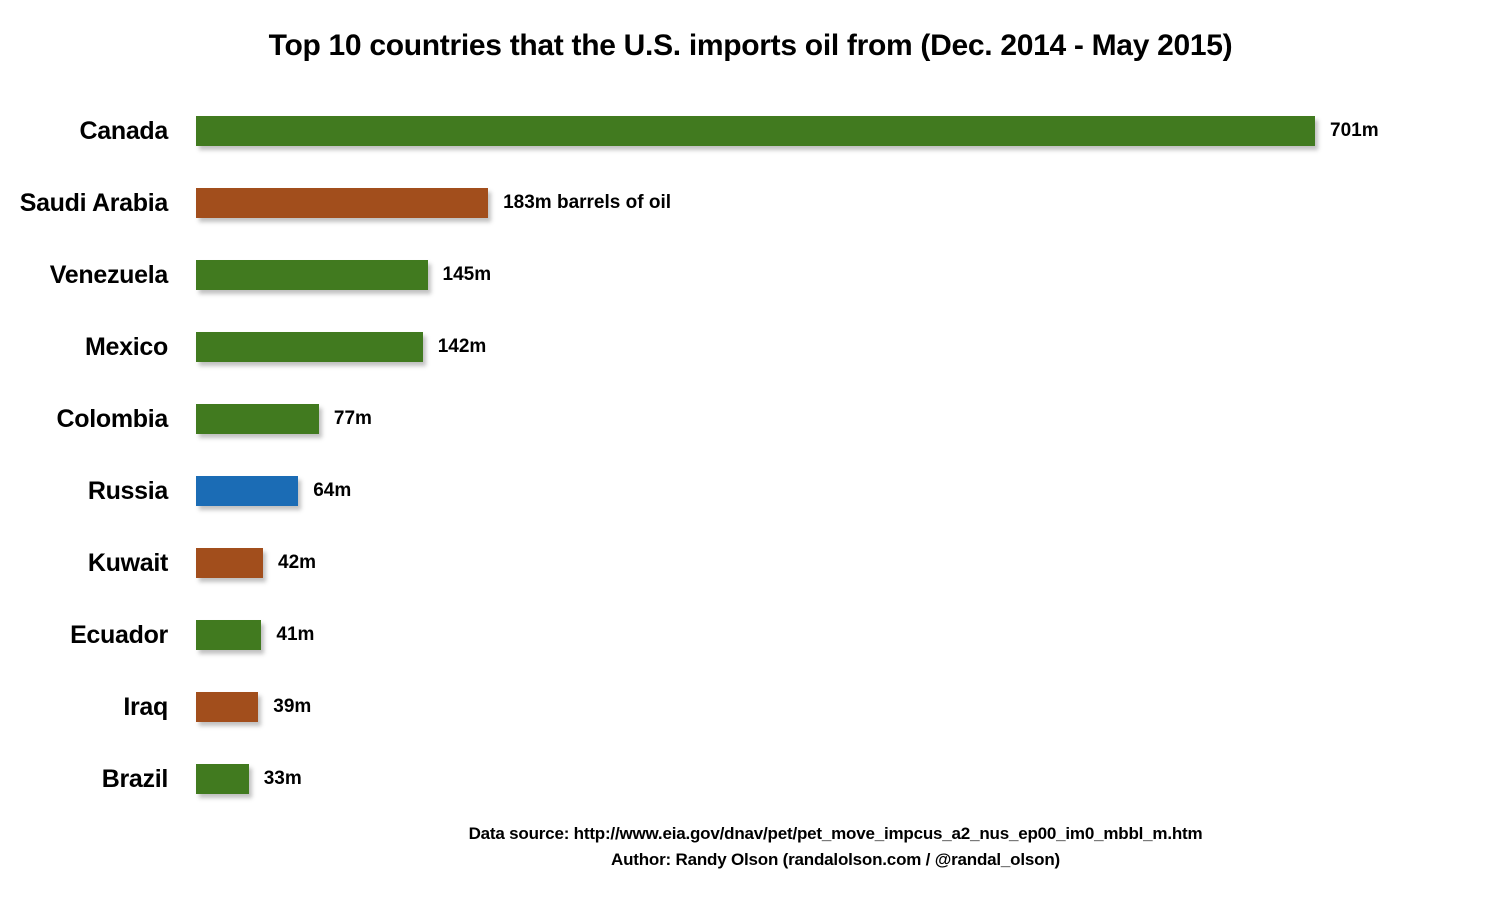  Describe the element at coordinates (342, 203) in the screenshot. I see `bar-saudi-arabia` at that location.